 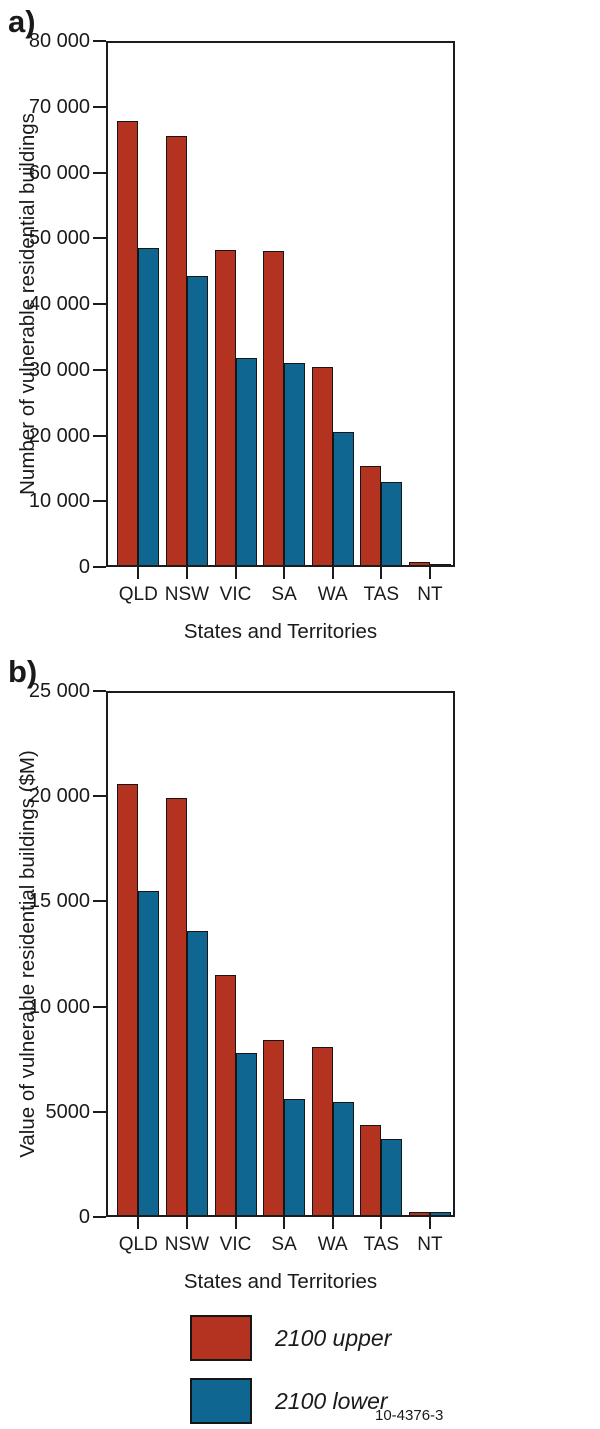 I want to click on panel-a-x-axis-title: States and Territories, so click(x=280, y=631).